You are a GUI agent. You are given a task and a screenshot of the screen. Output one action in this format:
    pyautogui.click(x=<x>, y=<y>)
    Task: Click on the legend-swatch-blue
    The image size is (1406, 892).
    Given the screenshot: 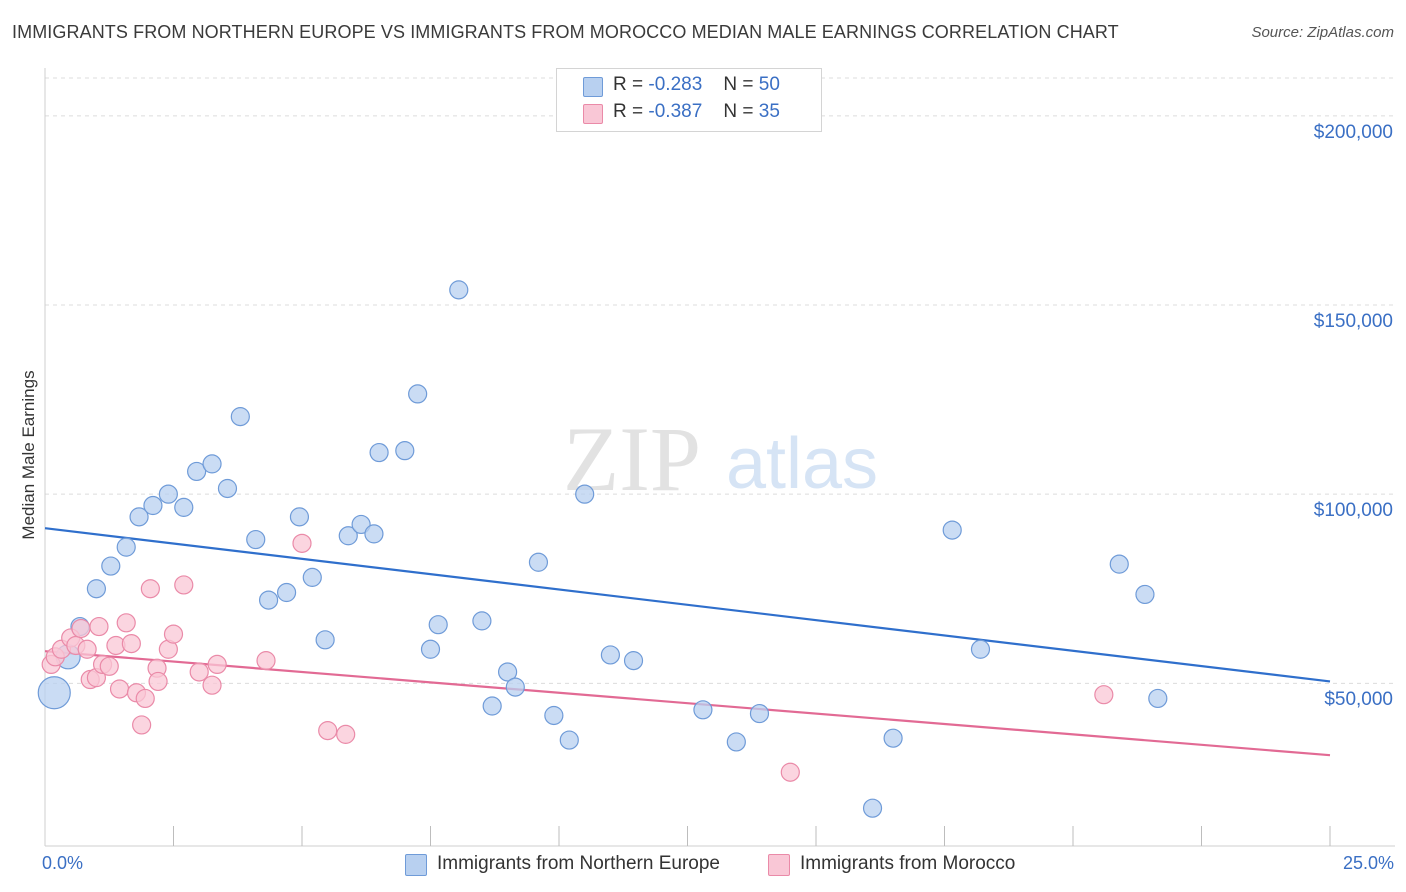 What is the action you would take?
    pyautogui.click(x=593, y=87)
    